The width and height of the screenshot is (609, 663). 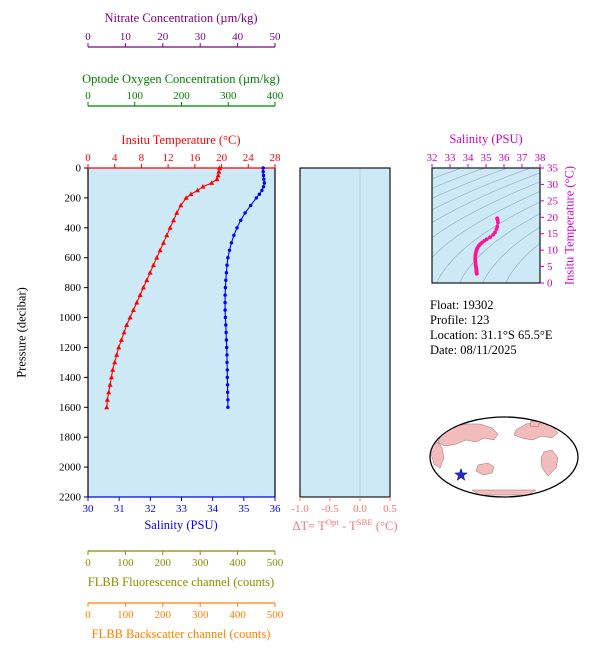 What do you see at coordinates (70, 378) in the screenshot?
I see `tick-label: 1400` at bounding box center [70, 378].